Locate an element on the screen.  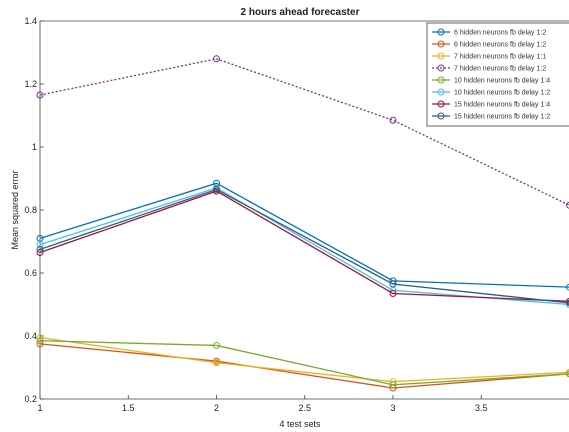
y-tick-label: 0.4 is located at coordinates (30, 336).